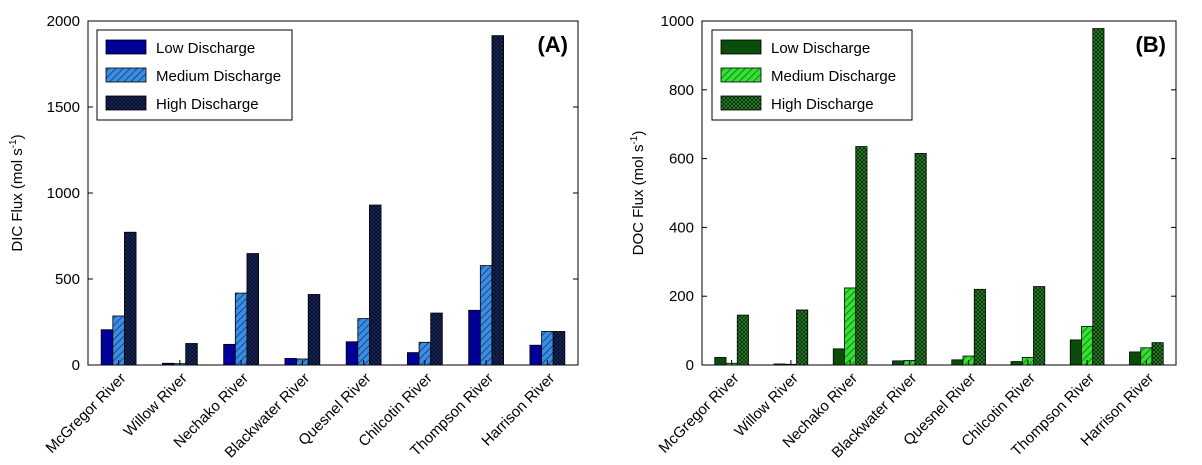  Describe the element at coordinates (63, 21) in the screenshot. I see `y-tick-label: 2000` at that location.